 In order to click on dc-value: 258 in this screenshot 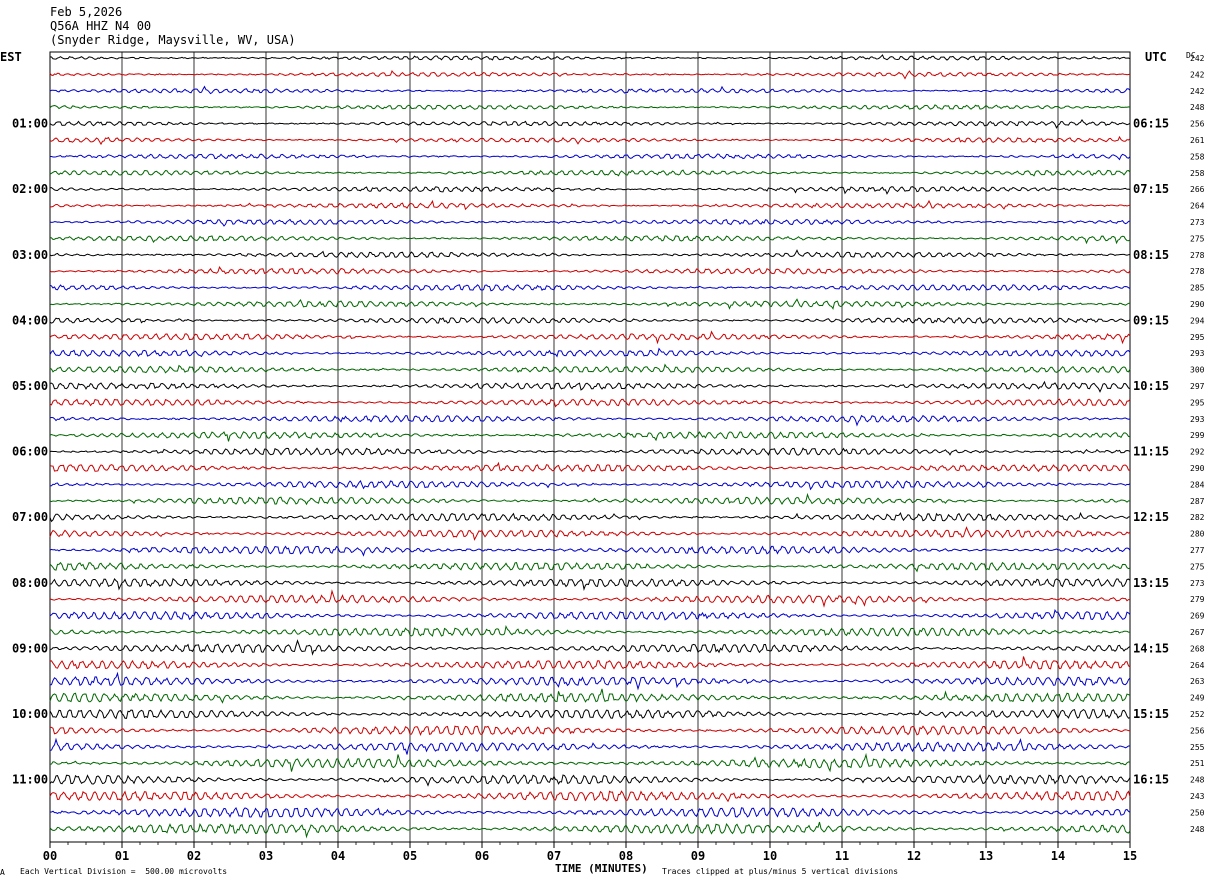, I will do `click(1197, 173)`.